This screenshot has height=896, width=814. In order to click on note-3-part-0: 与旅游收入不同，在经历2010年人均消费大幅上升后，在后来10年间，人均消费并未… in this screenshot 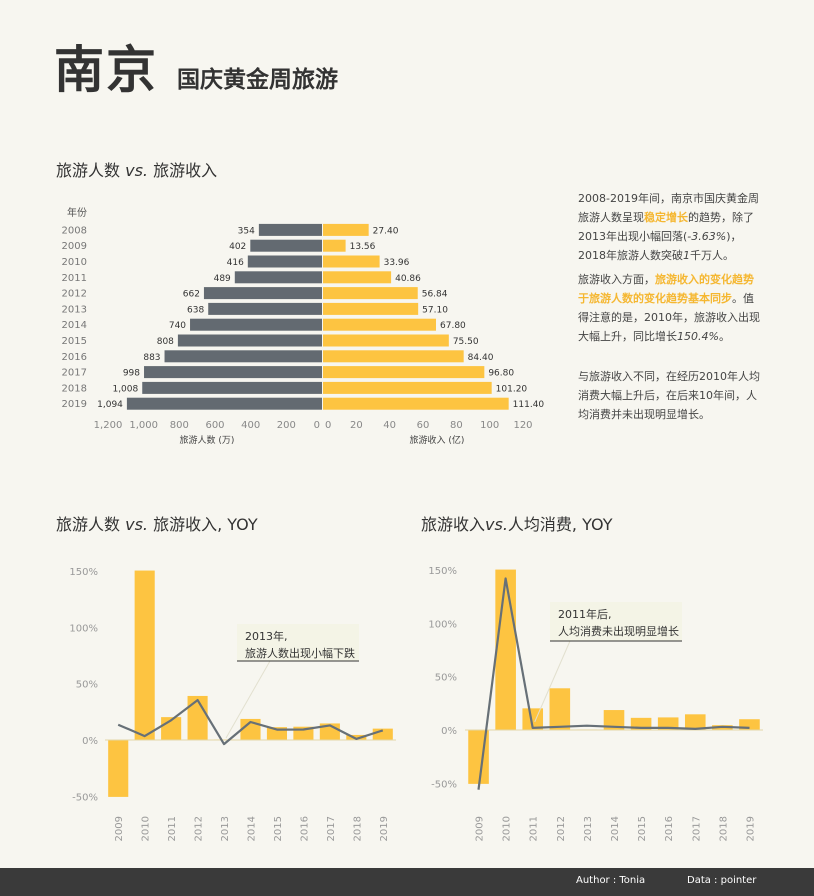, I will do `click(669, 395)`.